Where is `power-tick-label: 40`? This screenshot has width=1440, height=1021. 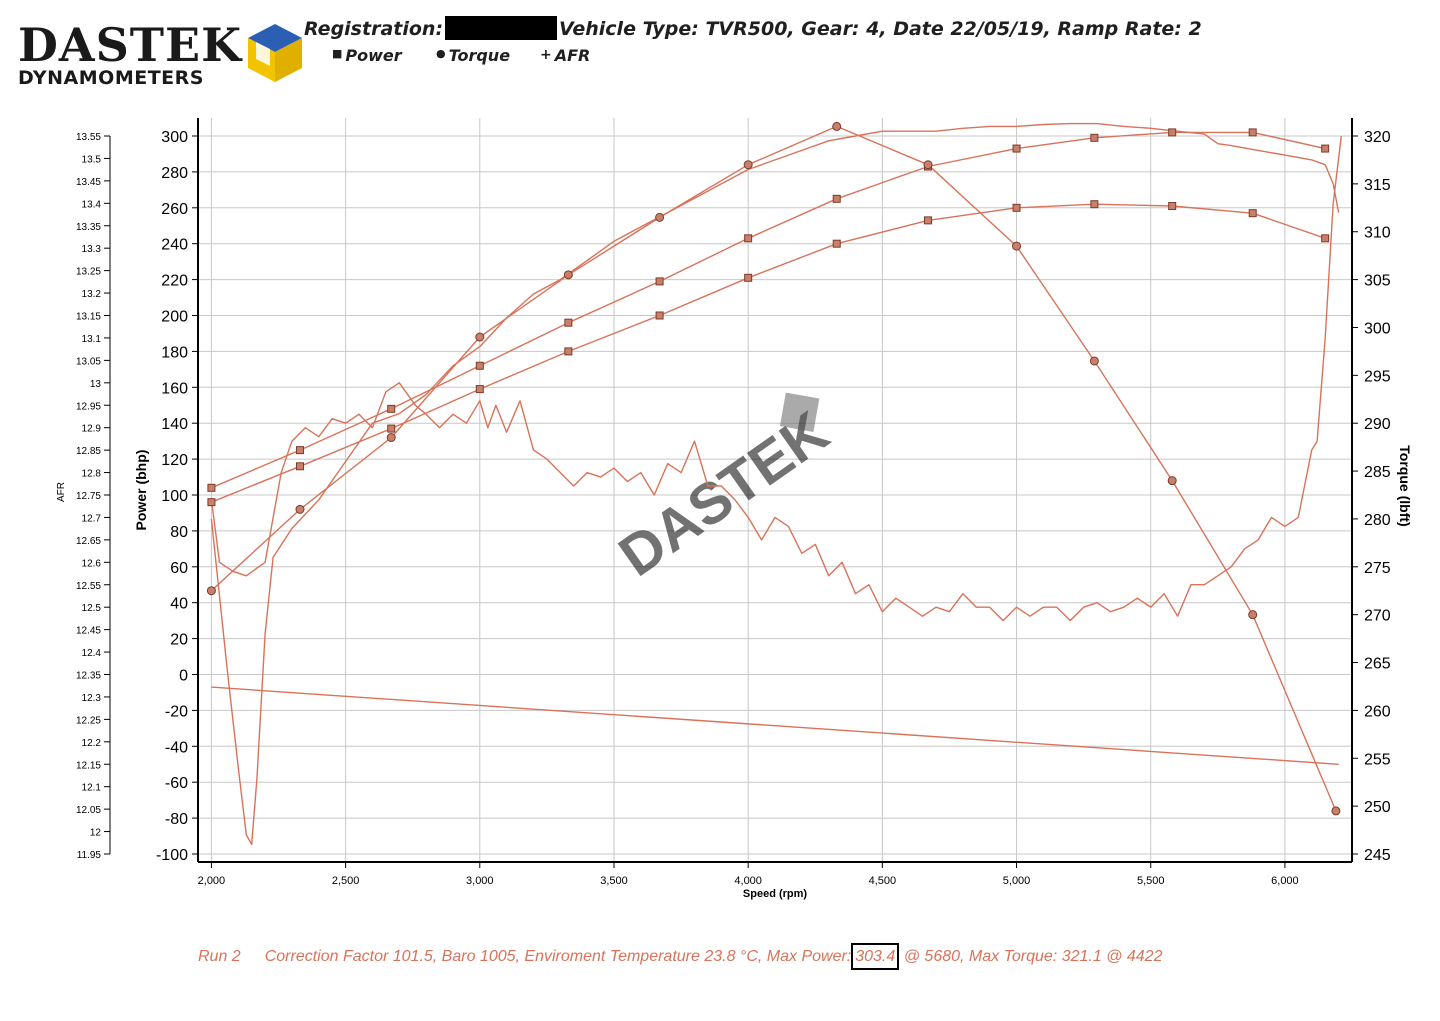 power-tick-label: 40 is located at coordinates (179, 604).